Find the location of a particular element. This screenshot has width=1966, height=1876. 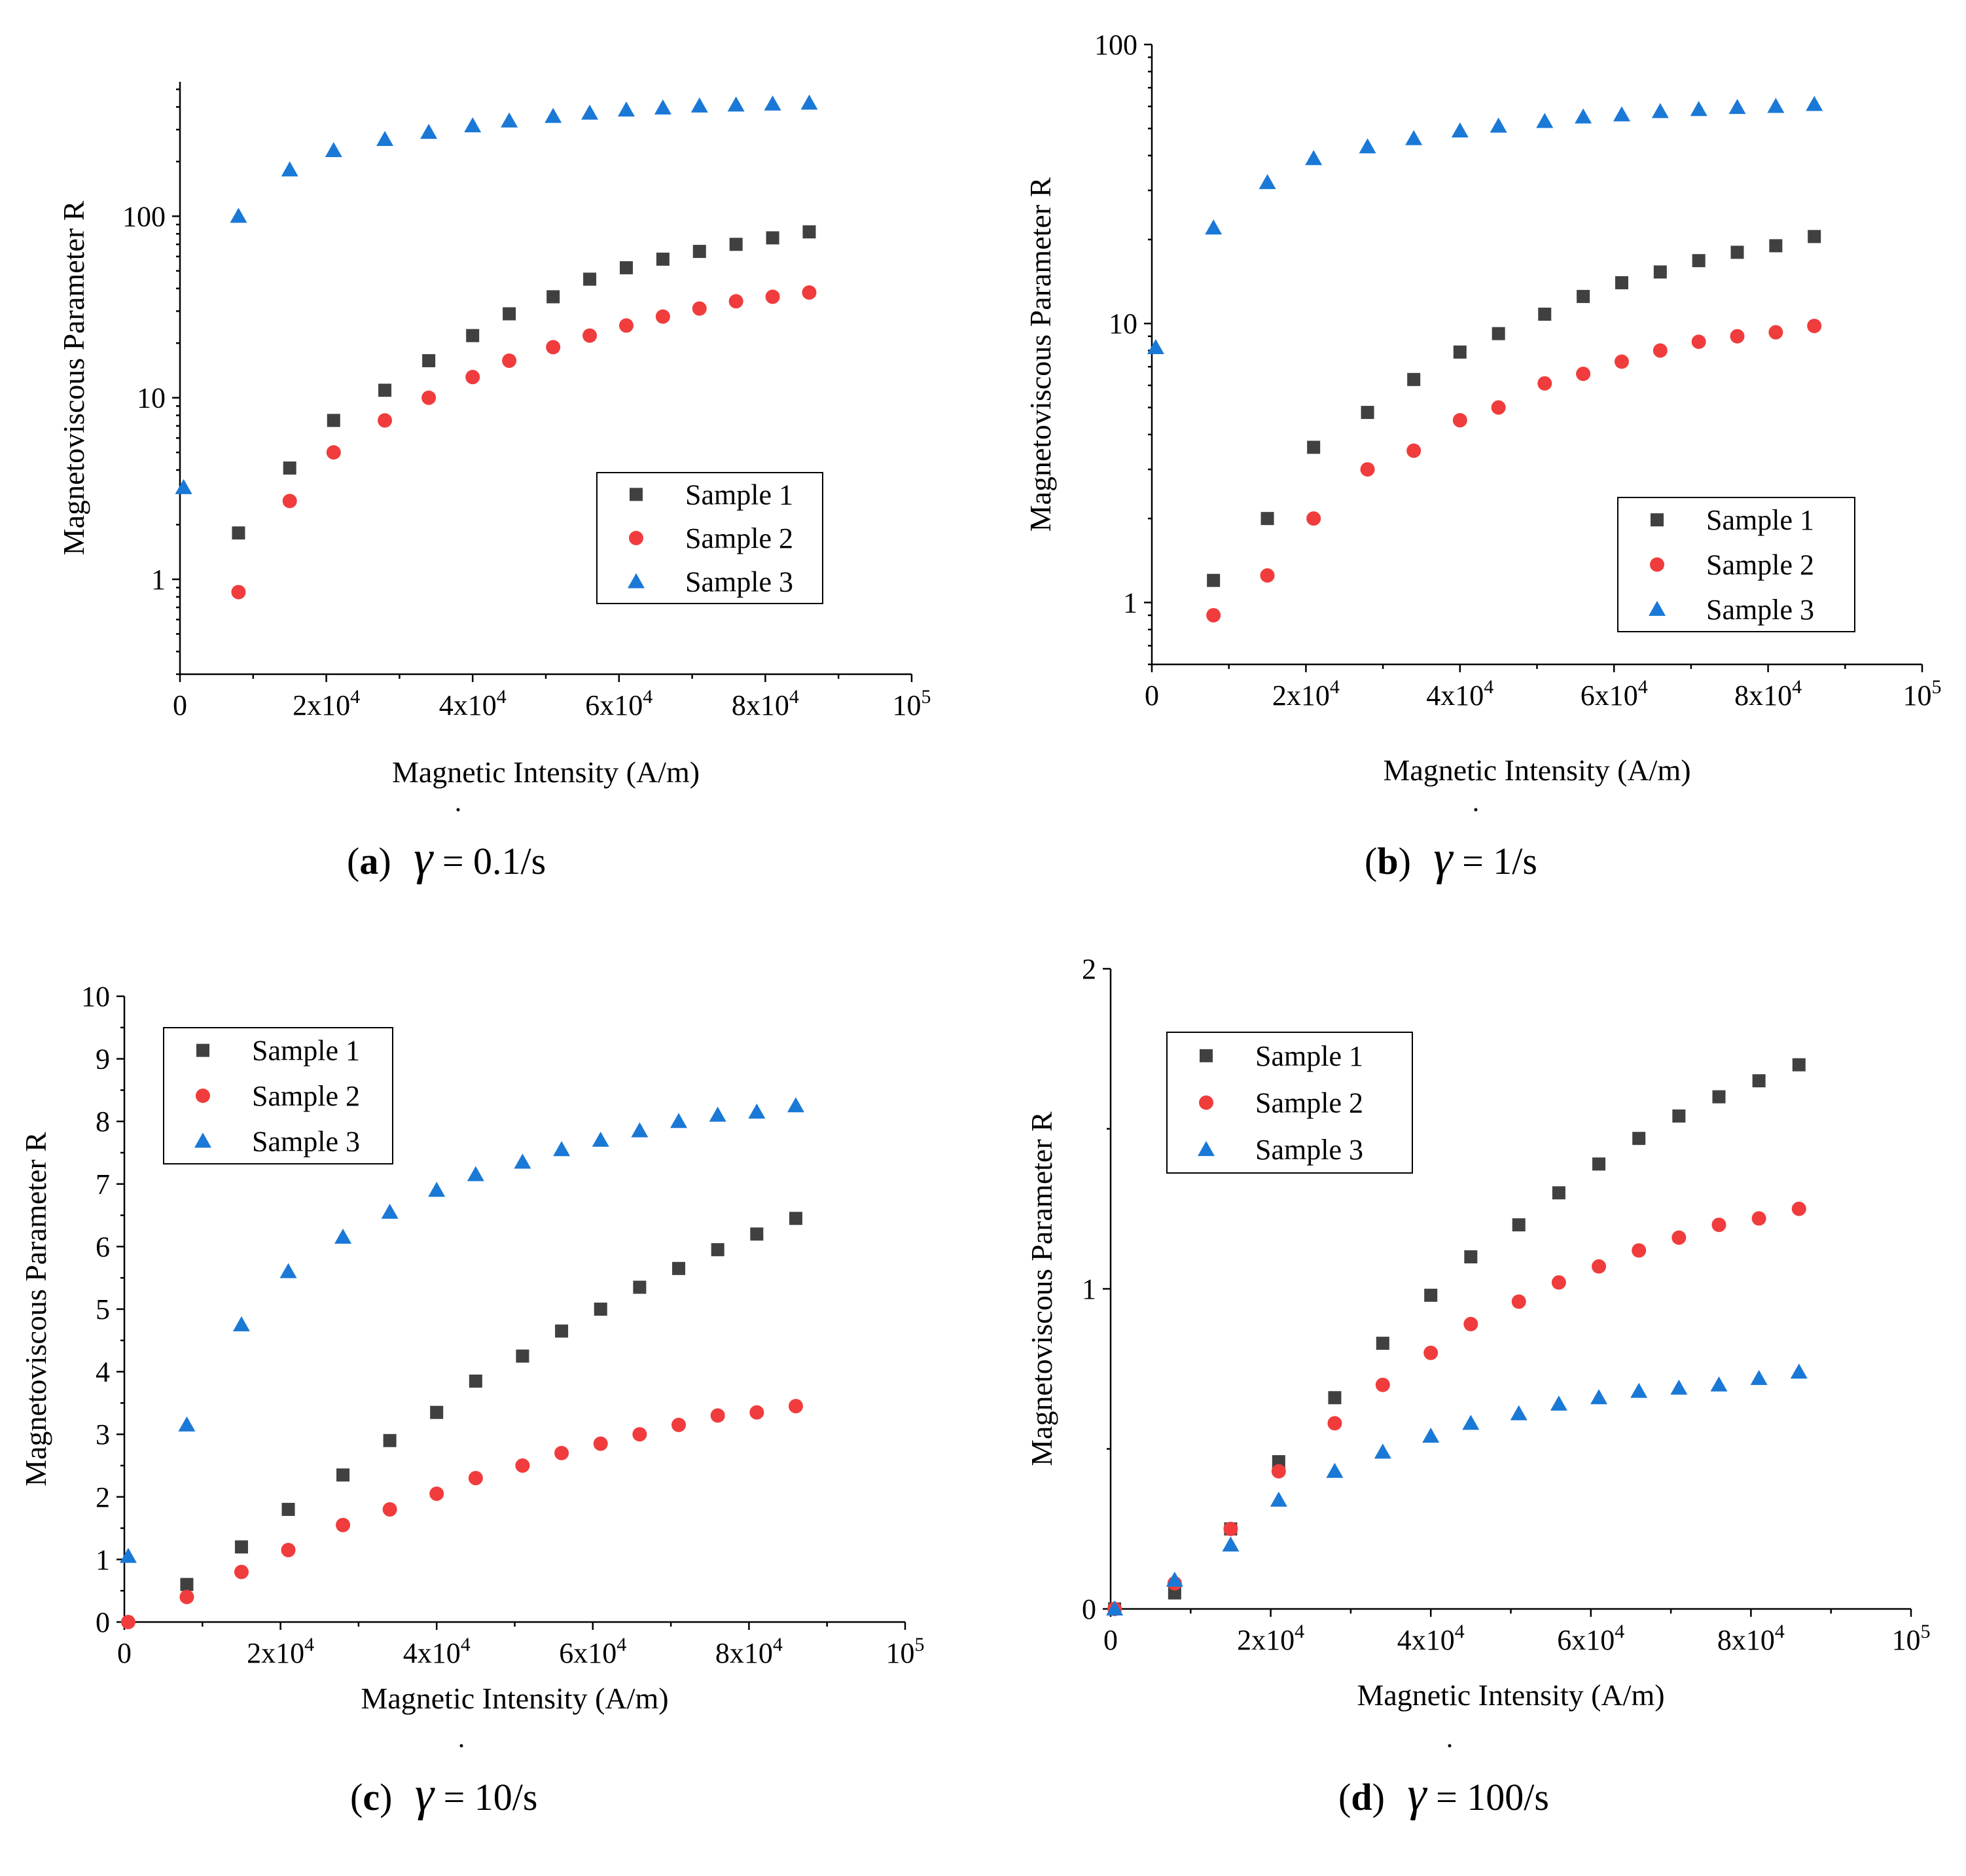

x-tick-label: 2x10⁴ is located at coordinates (1270, 1638).